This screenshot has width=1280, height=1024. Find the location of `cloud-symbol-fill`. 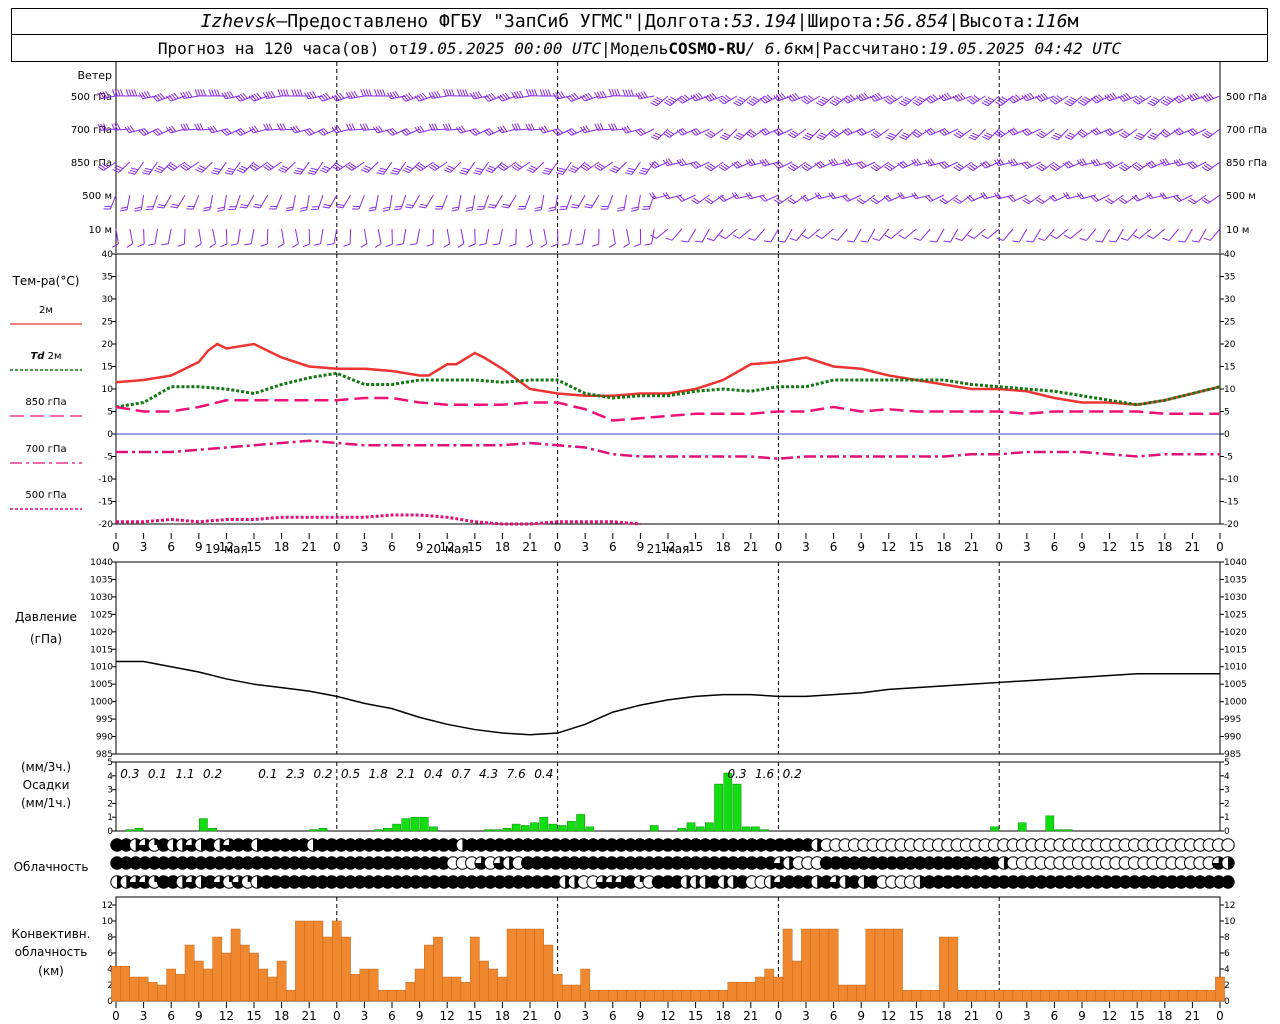

cloud-symbol-fill is located at coordinates (135, 882).